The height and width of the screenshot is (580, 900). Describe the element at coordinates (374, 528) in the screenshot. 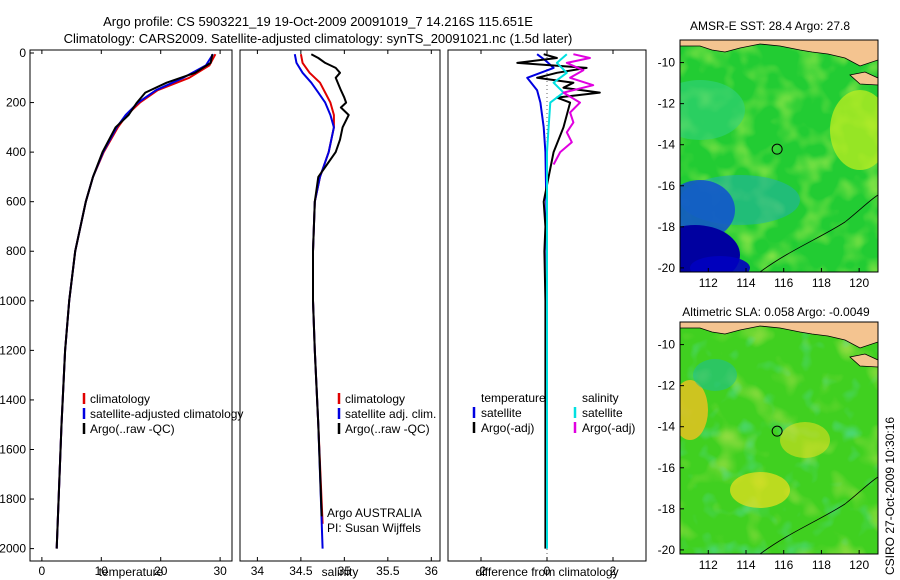

I see `argo-note-line2: PI: Susan Wijffels` at that location.